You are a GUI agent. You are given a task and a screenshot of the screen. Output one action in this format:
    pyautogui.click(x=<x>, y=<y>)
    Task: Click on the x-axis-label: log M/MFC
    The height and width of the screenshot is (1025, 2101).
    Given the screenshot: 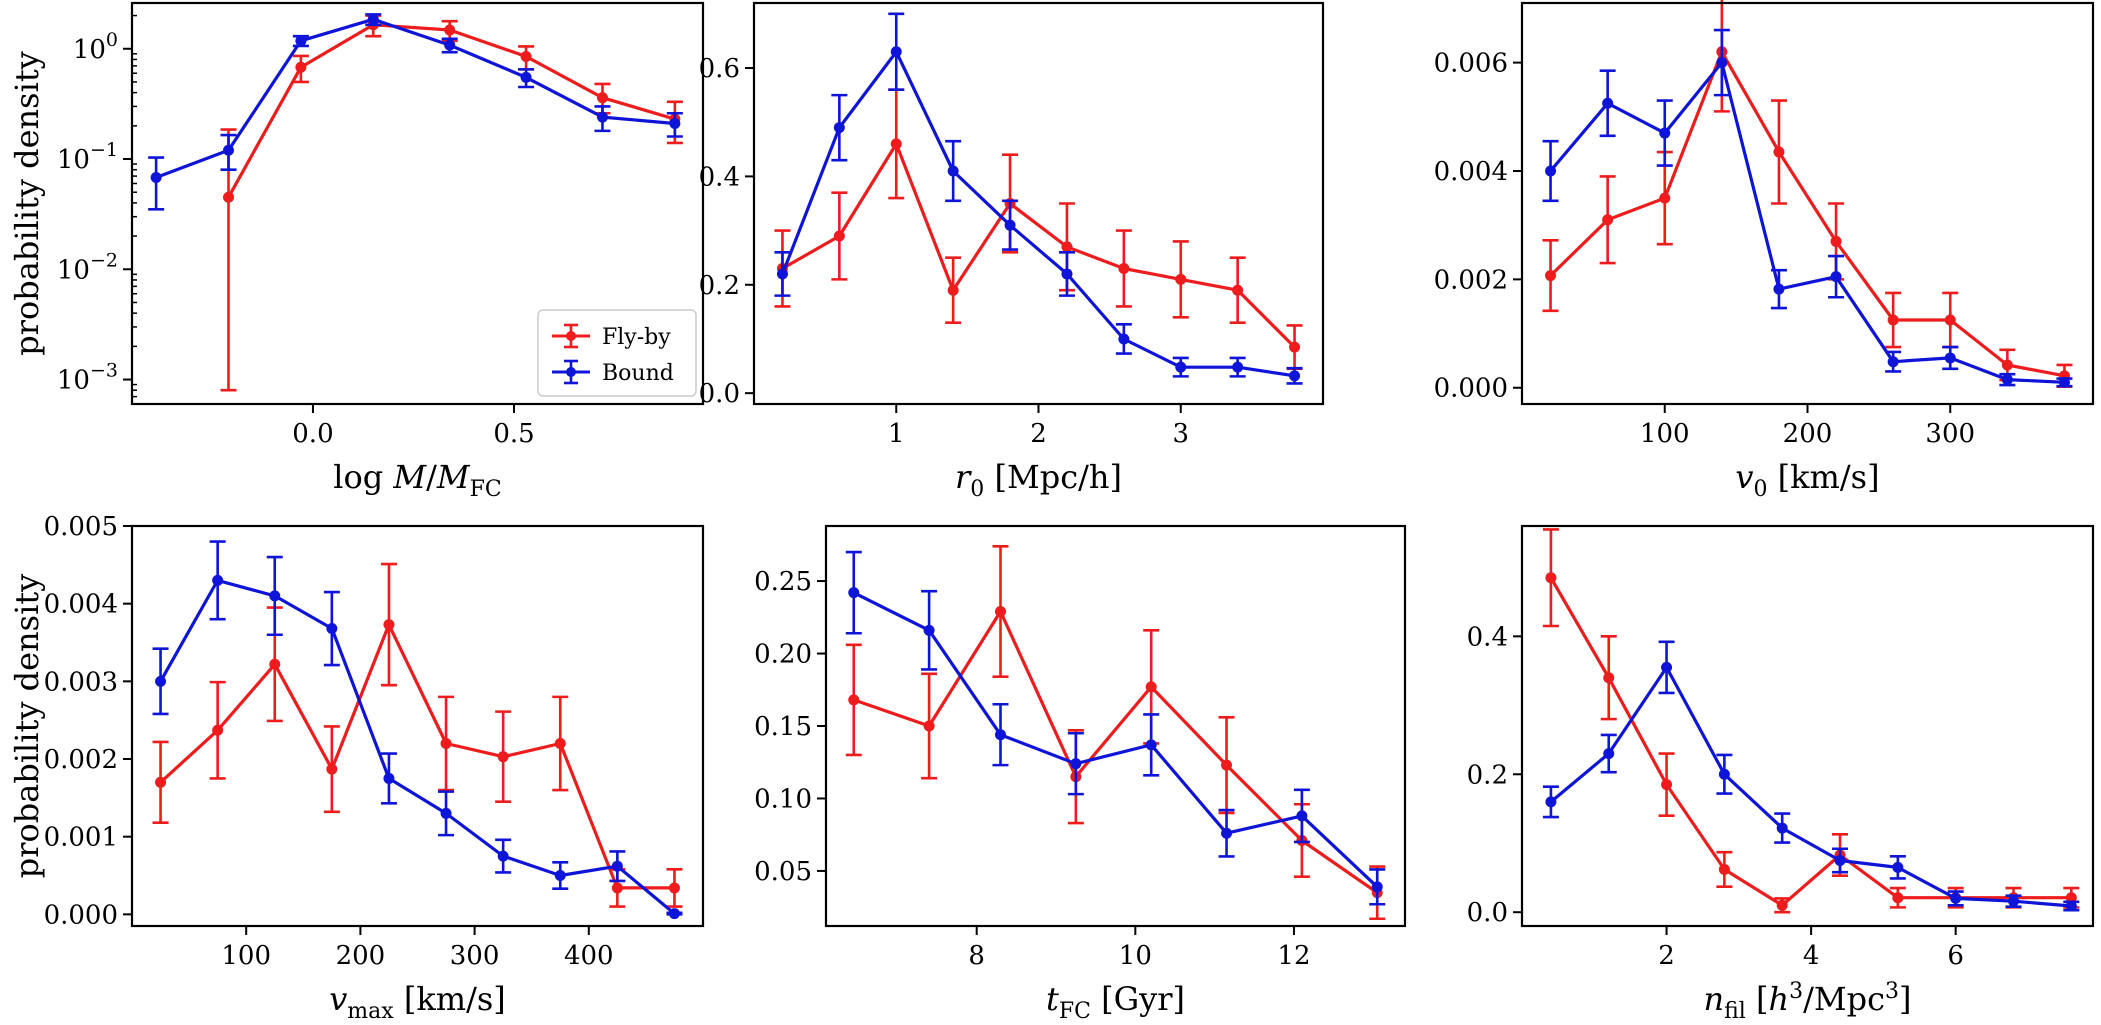 What is the action you would take?
    pyautogui.click(x=417, y=480)
    